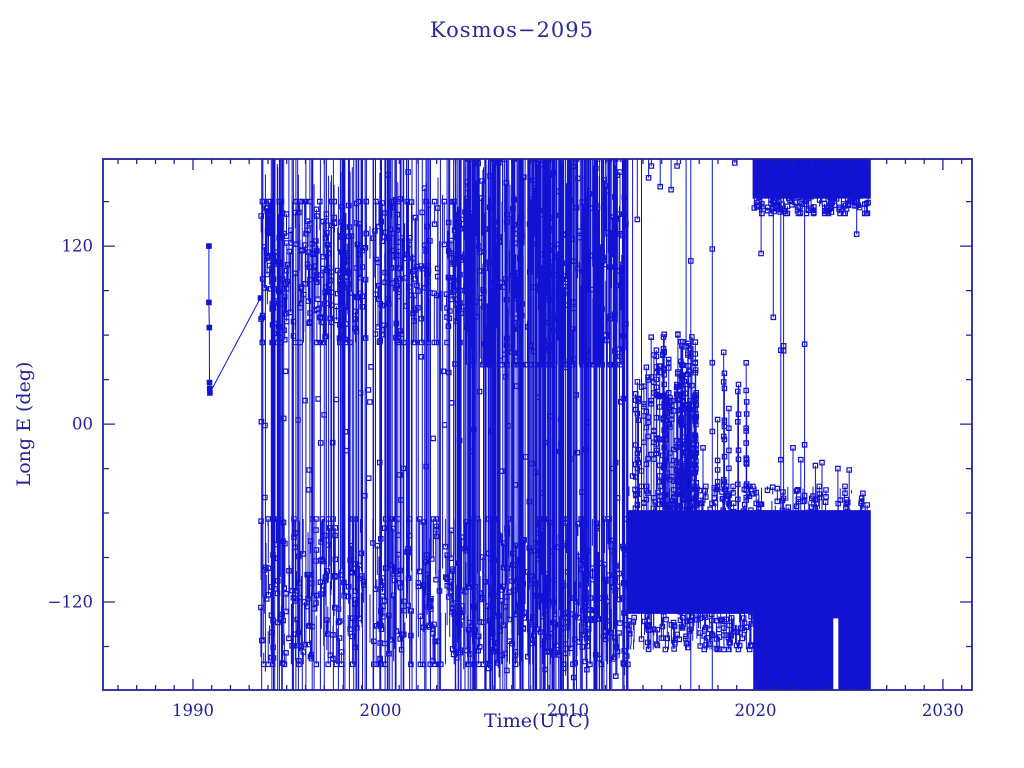 The height and width of the screenshot is (768, 1024). I want to click on y-tick-label: 00, so click(82, 424).